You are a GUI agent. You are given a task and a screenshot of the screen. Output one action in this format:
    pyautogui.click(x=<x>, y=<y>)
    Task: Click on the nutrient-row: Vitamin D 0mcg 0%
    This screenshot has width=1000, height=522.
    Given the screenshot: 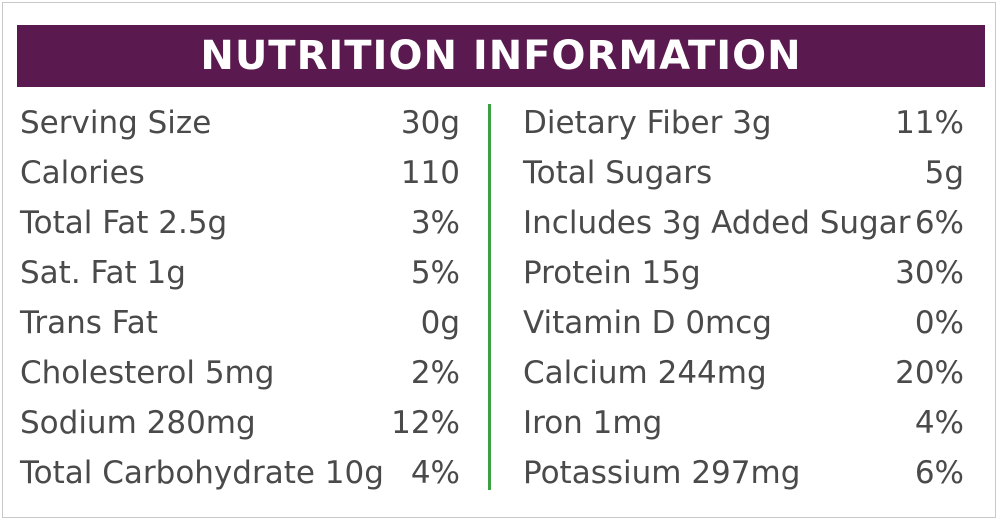 What is the action you would take?
    pyautogui.click(x=743, y=323)
    